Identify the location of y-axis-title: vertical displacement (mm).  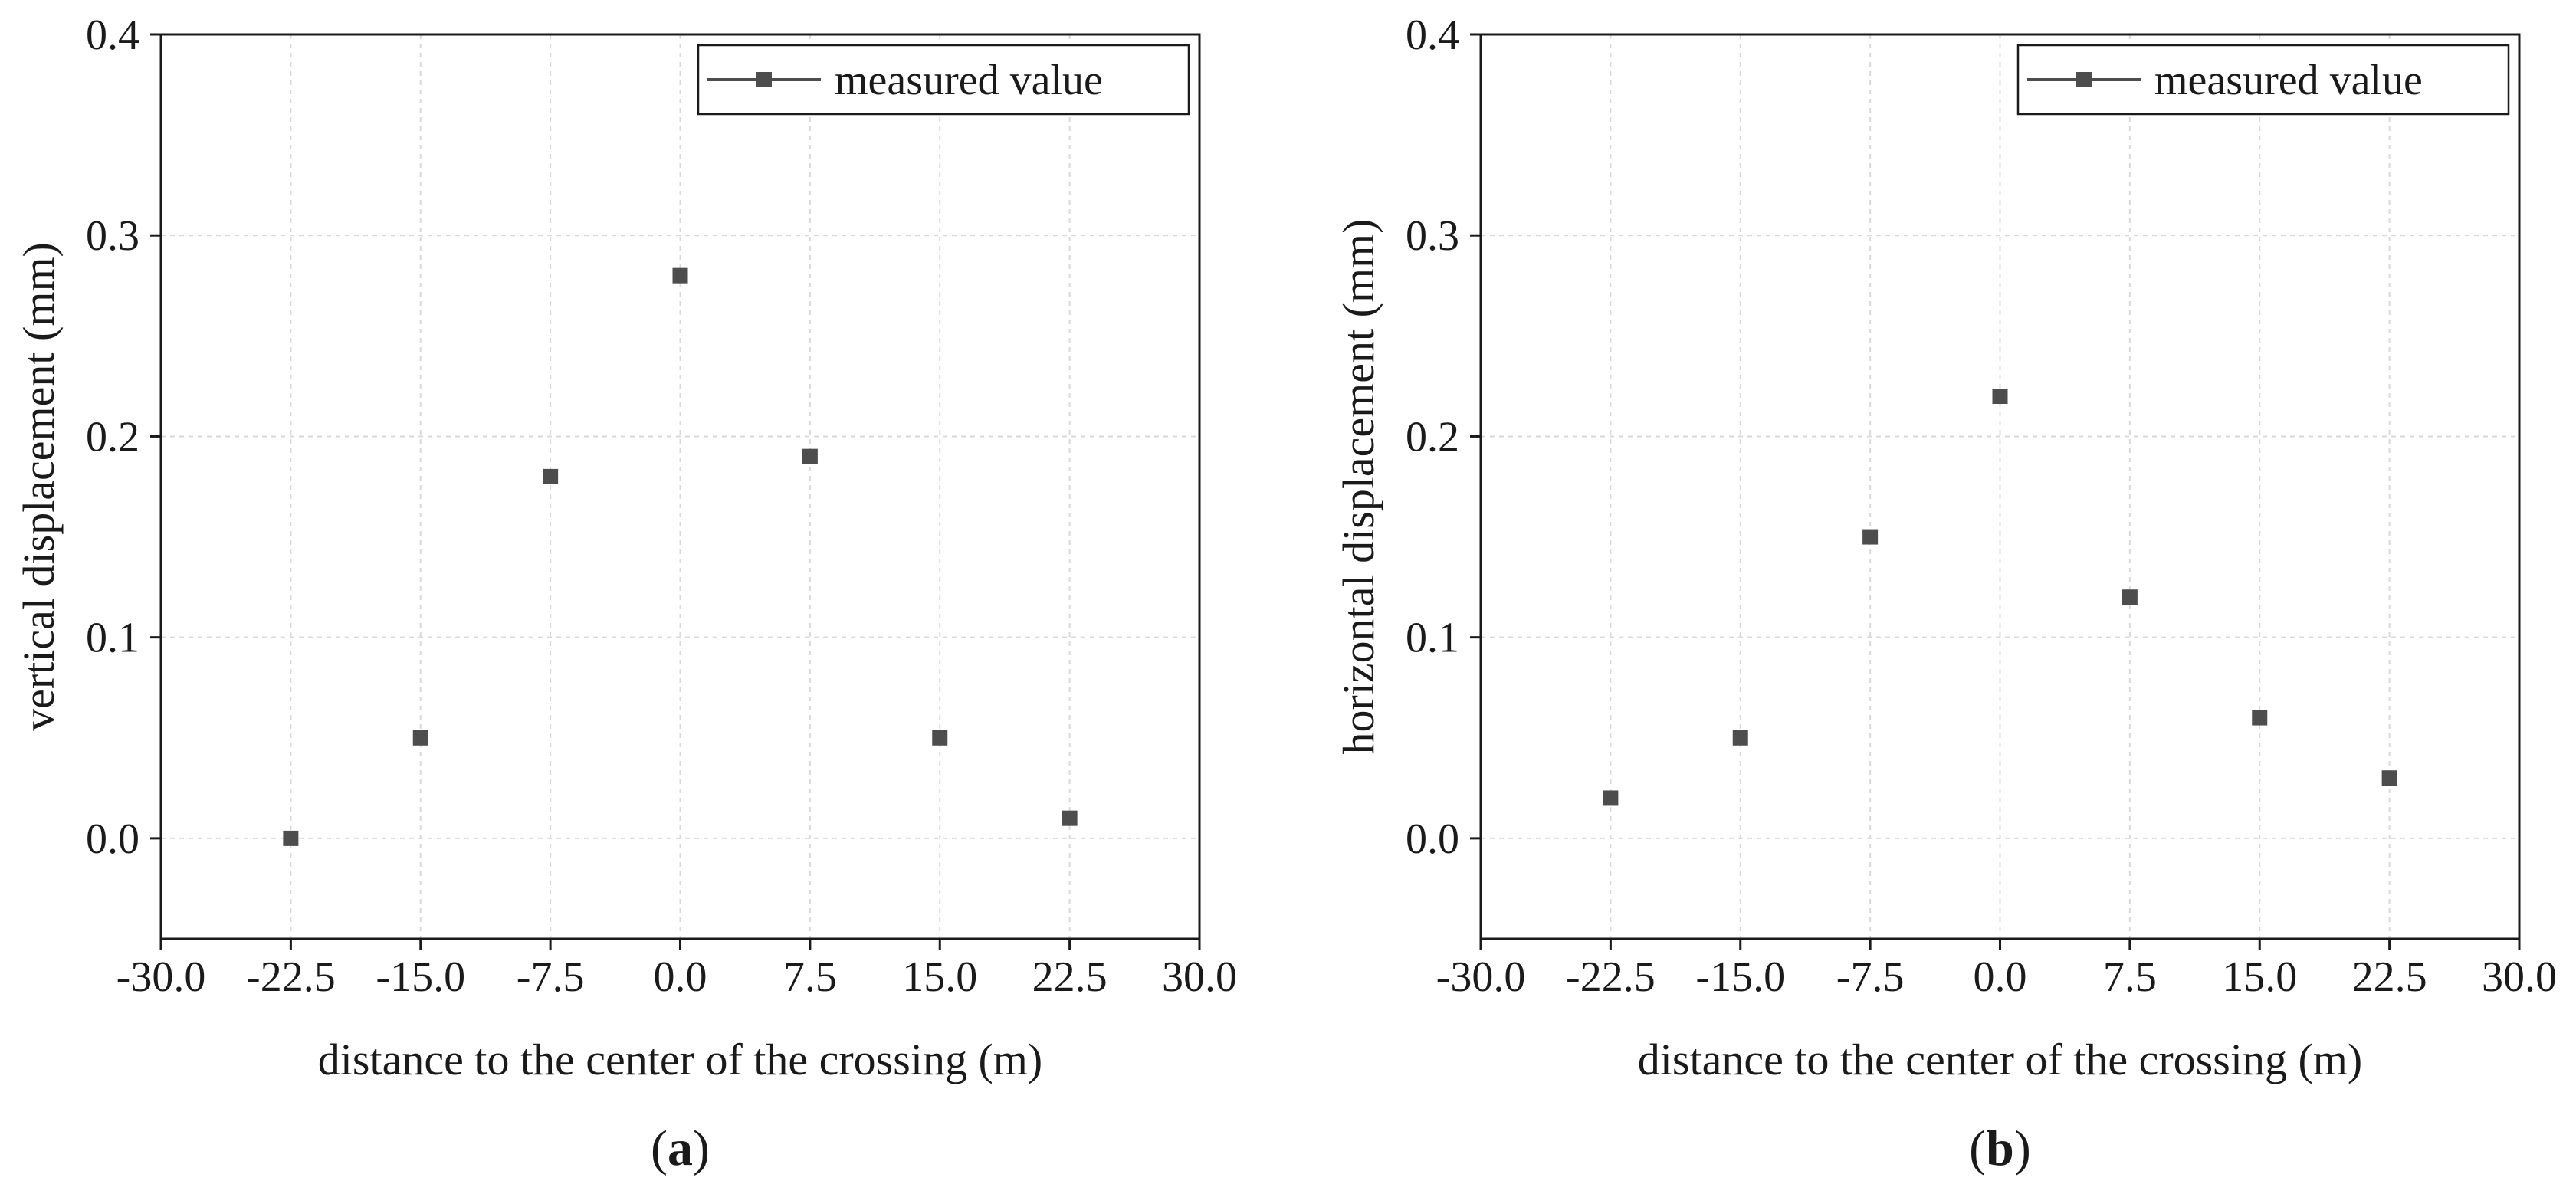
(39, 486).